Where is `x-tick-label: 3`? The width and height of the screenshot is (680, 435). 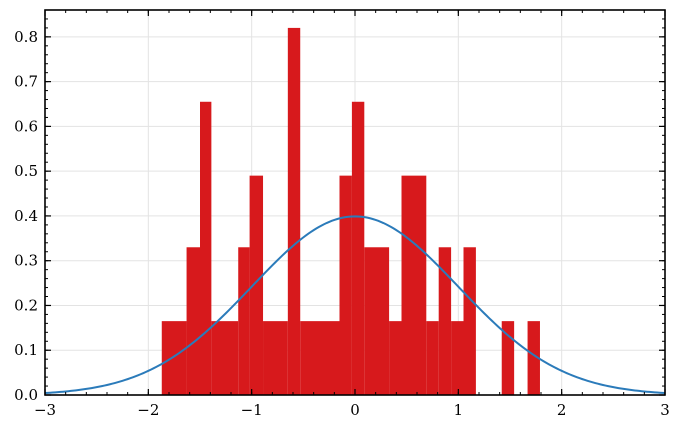 x-tick-label: 3 is located at coordinates (665, 410).